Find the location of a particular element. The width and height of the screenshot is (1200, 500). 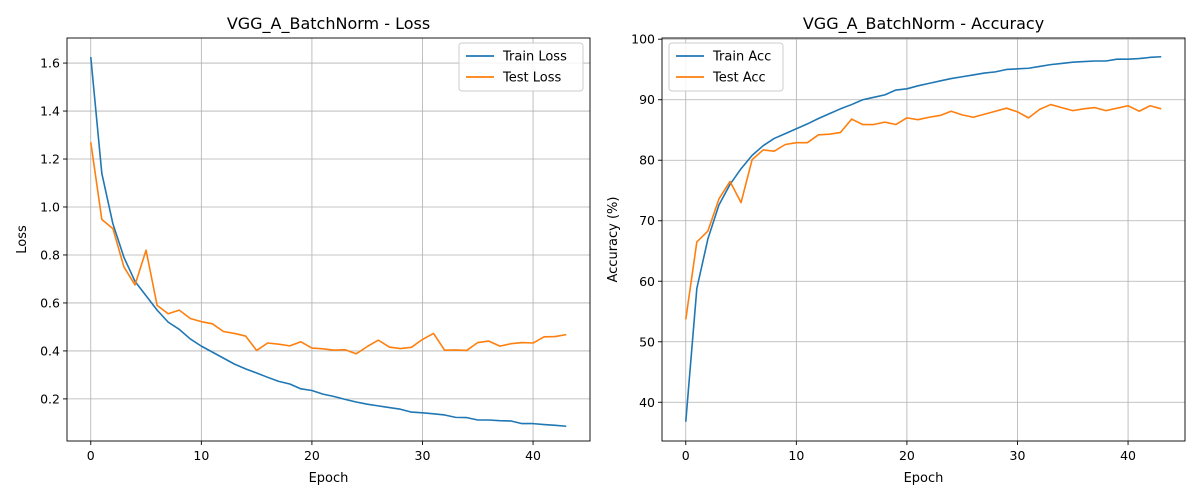

chart-title: VGG_A_BatchNorm - Loss is located at coordinates (328, 24).